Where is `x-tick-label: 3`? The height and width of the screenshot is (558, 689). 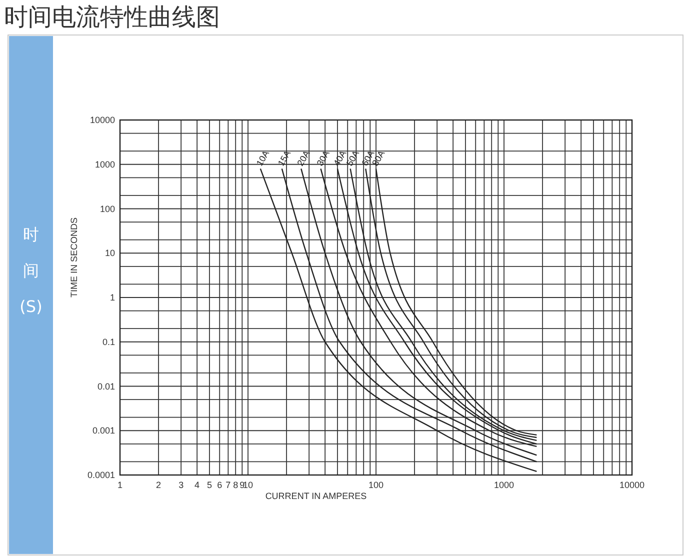
x-tick-label: 3 is located at coordinates (181, 485).